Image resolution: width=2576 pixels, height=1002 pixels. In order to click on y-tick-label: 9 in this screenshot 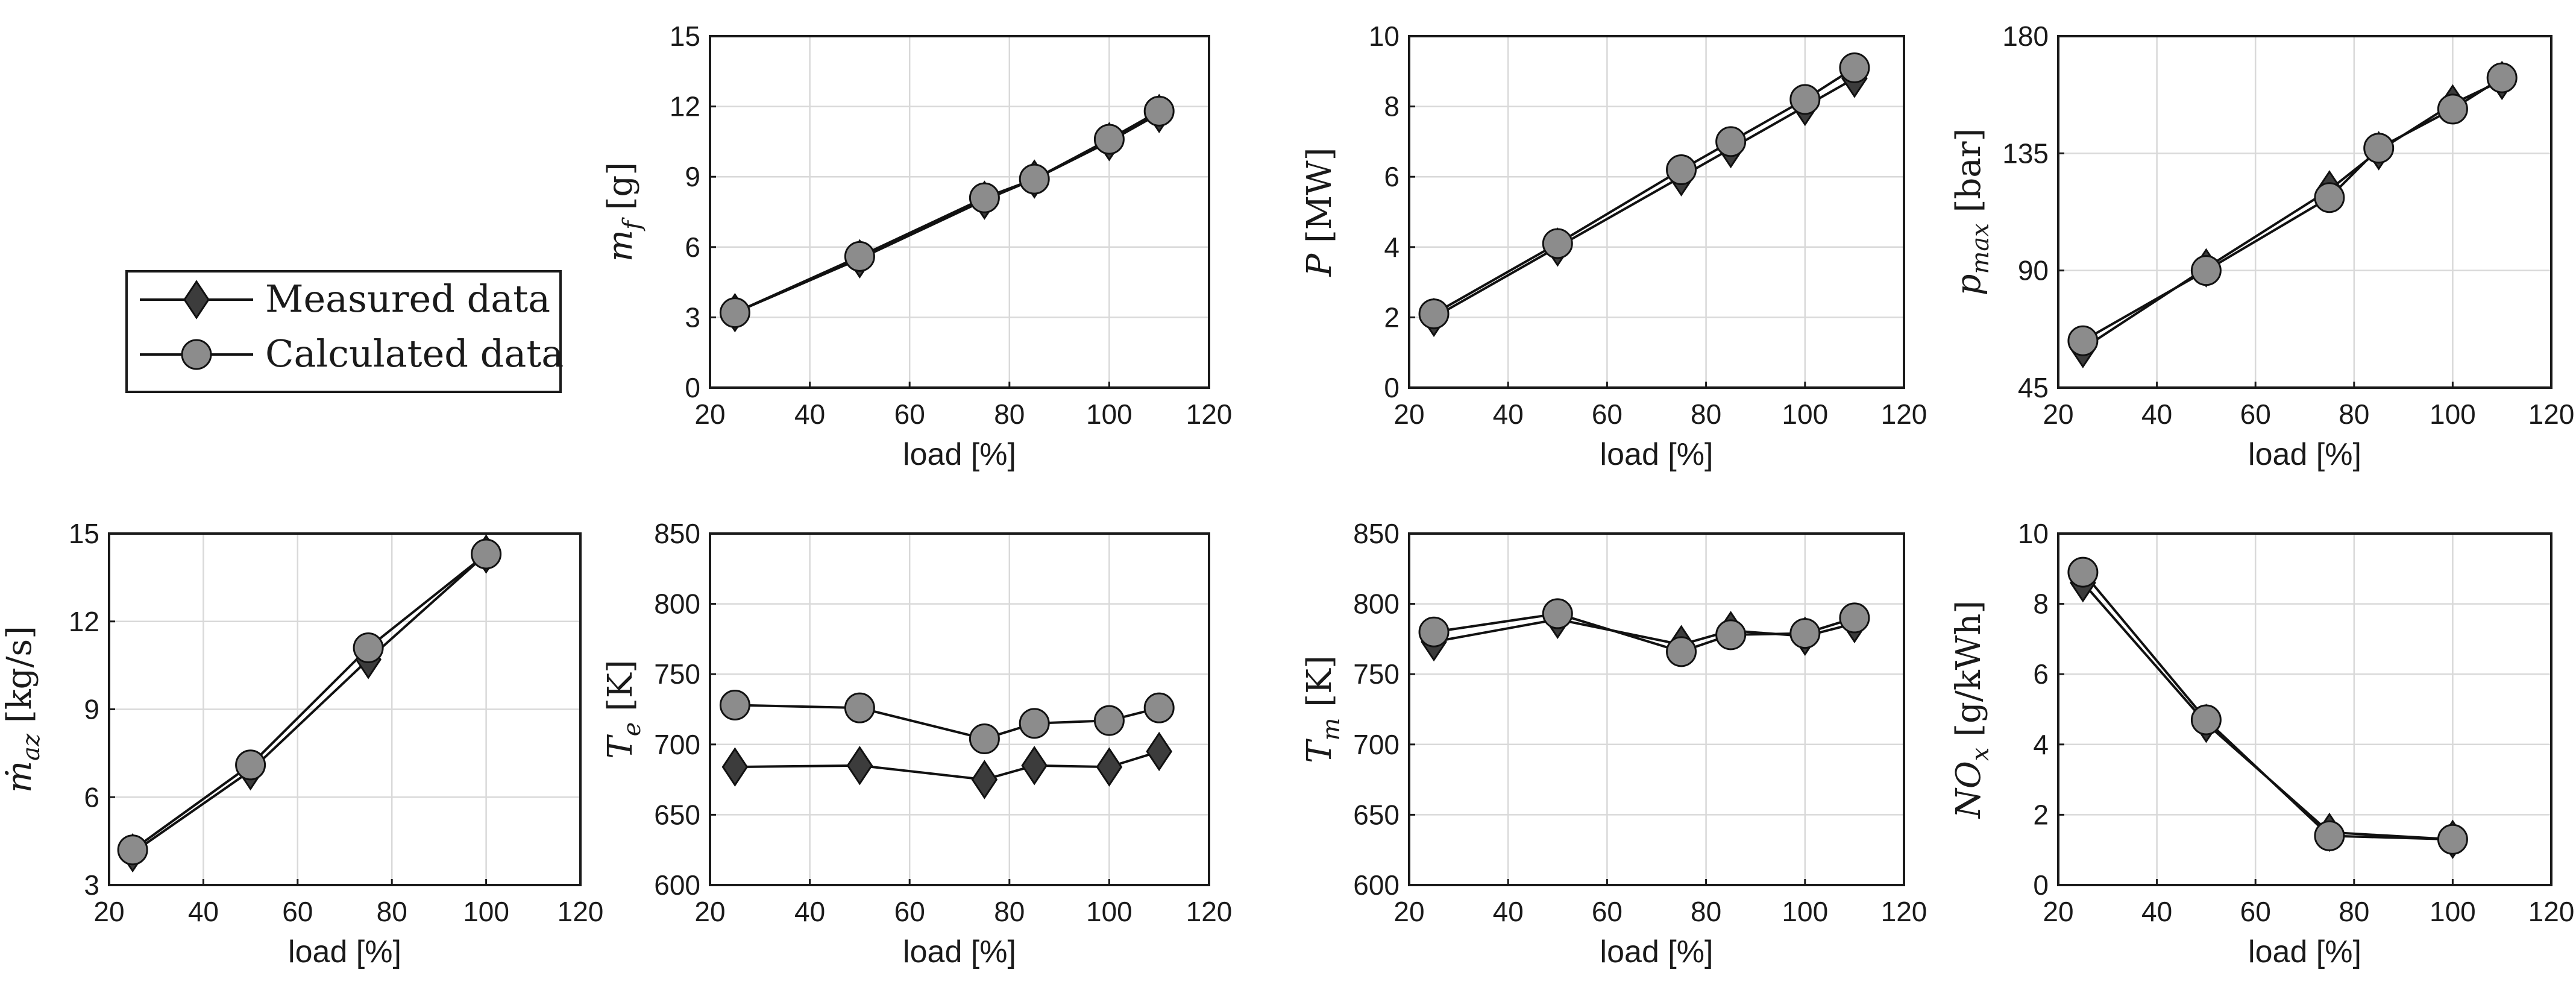, I will do `click(692, 177)`.